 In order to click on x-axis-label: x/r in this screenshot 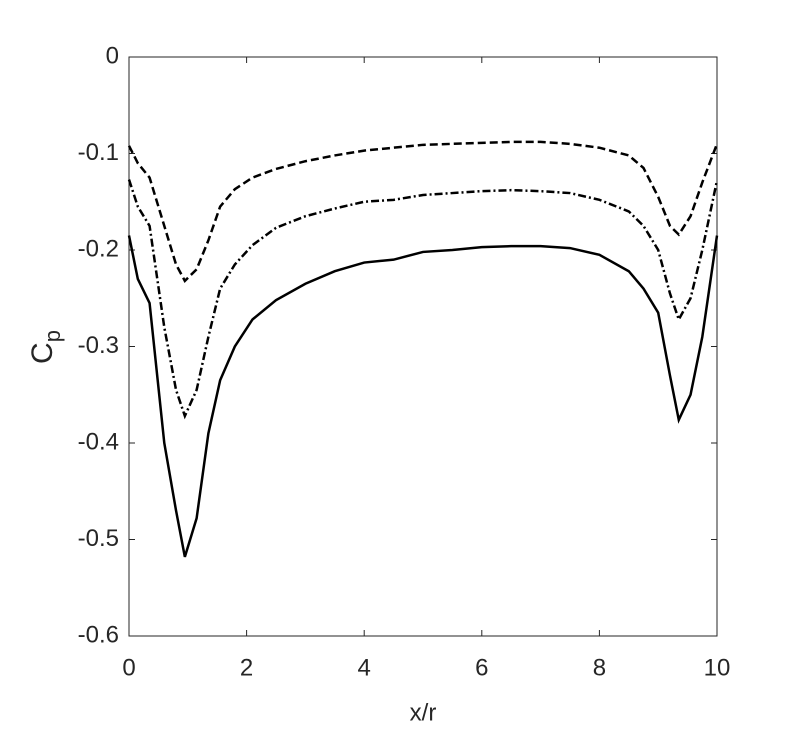, I will do `click(423, 712)`.